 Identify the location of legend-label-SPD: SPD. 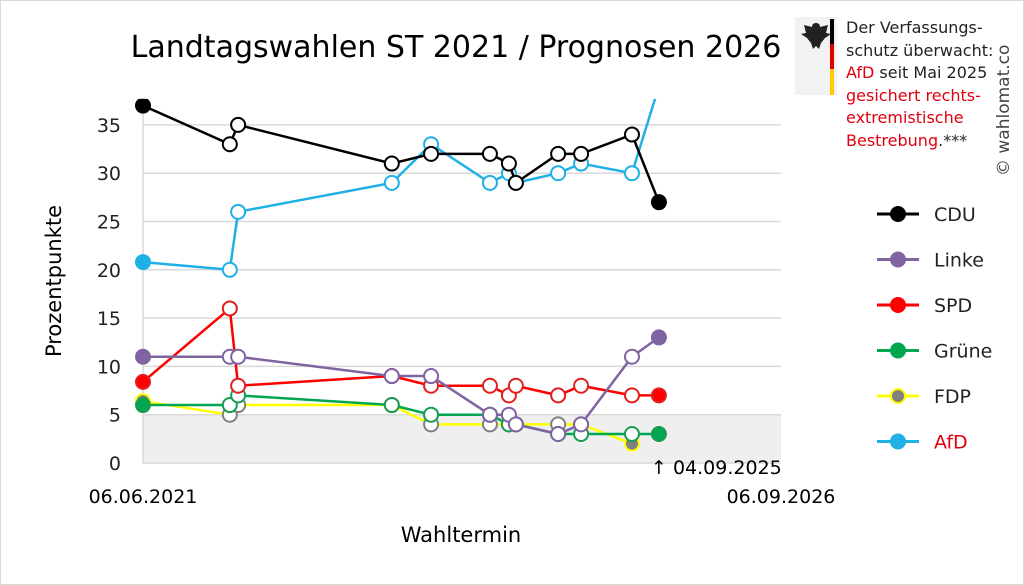
(953, 306).